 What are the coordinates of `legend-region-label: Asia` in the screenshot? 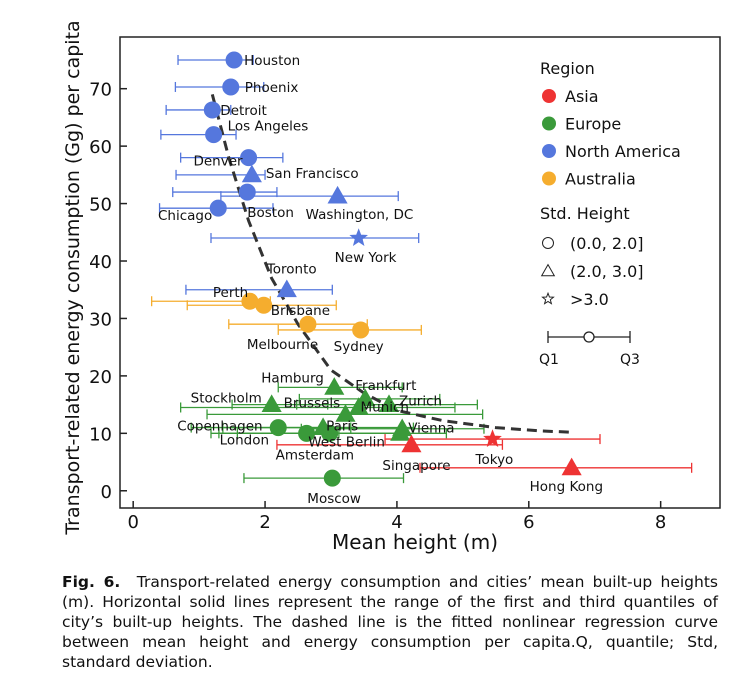 It's located at (582, 96).